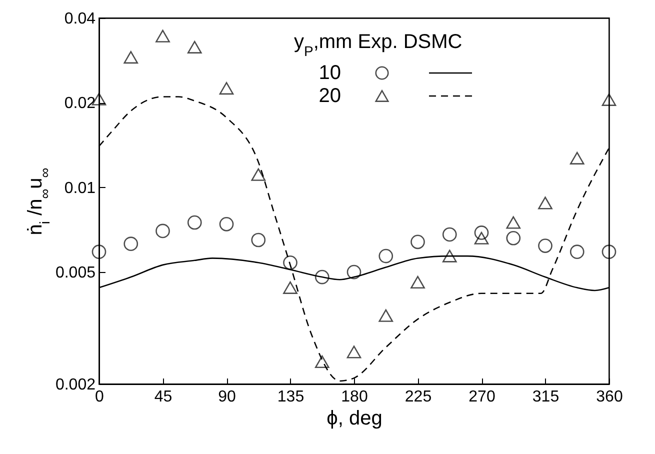  Describe the element at coordinates (329, 96) in the screenshot. I see `legend-label: 20` at that location.